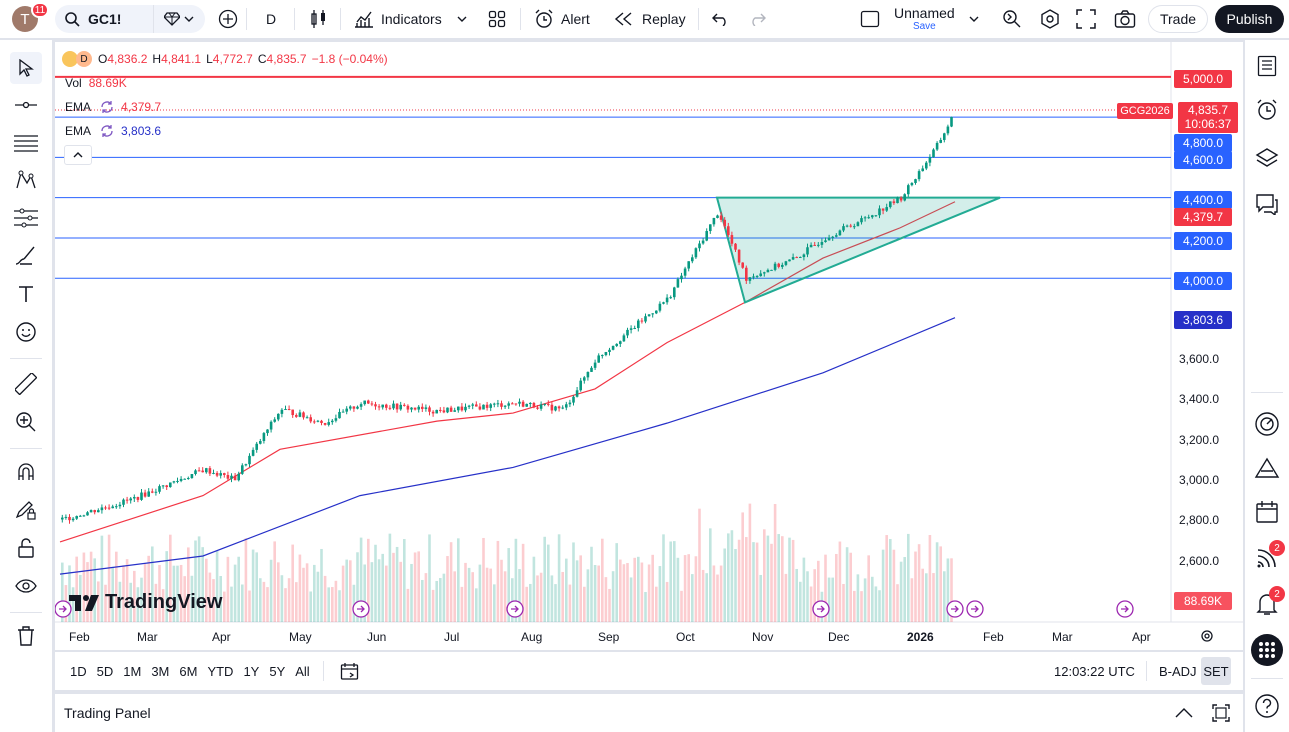 This screenshot has height=732, width=1289. I want to click on ema-fast-legend: EMA 4,379.7, so click(113, 107).